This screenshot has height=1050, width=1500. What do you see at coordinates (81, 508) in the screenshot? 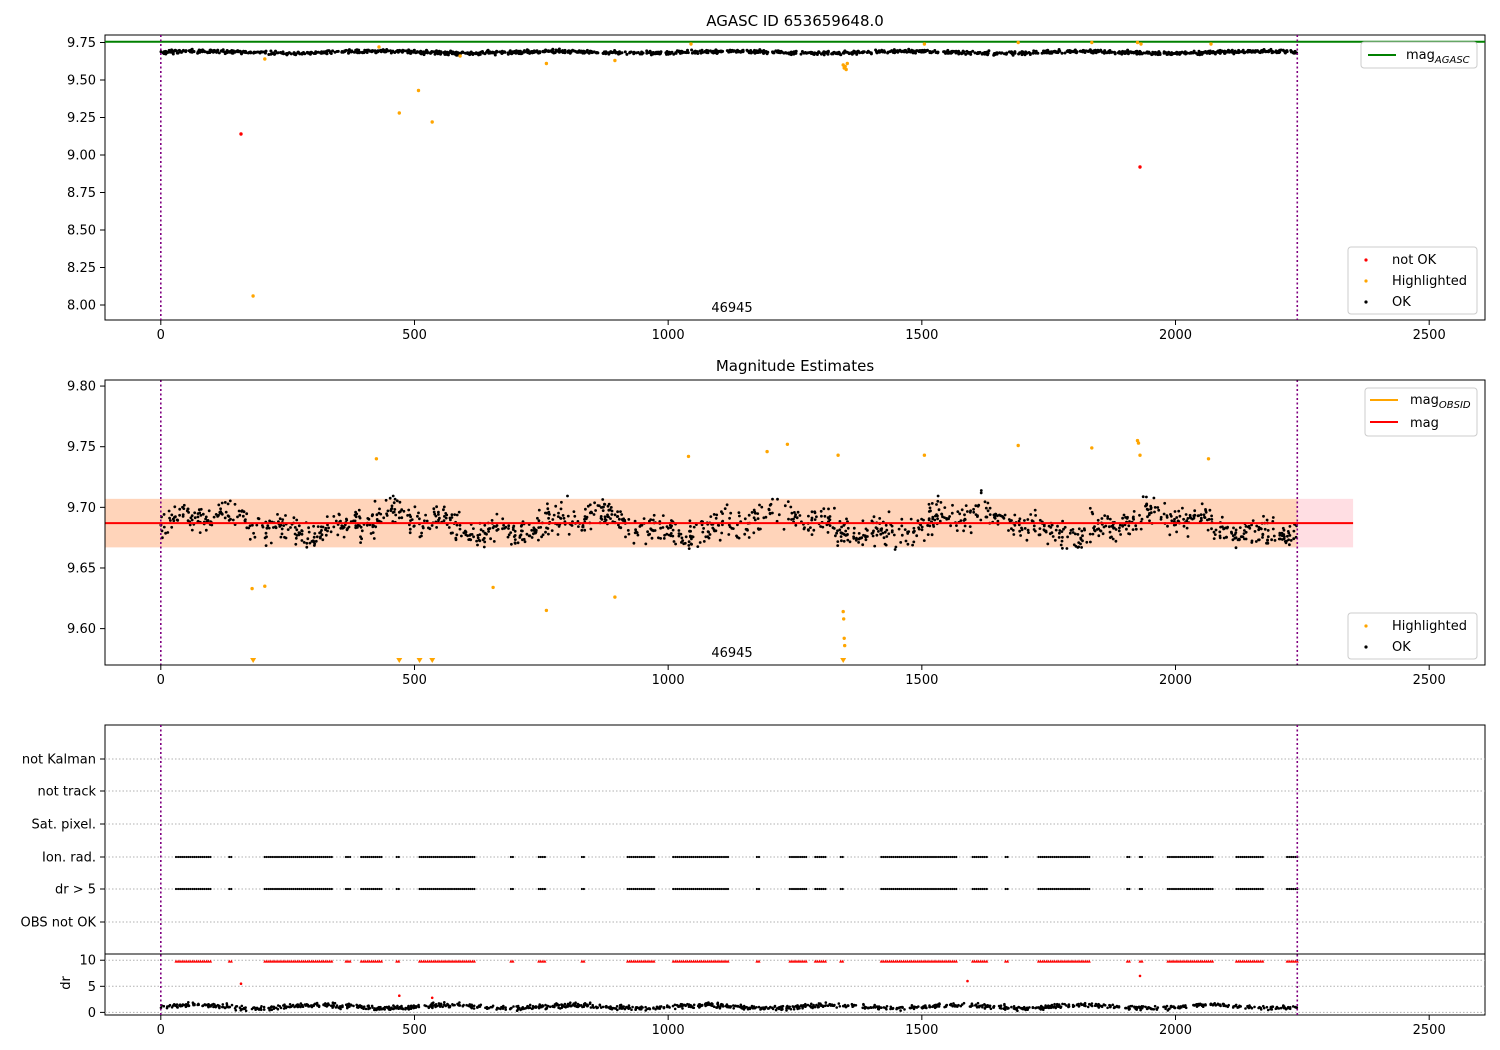
I see `y-tick-label: 9.70` at bounding box center [81, 508].